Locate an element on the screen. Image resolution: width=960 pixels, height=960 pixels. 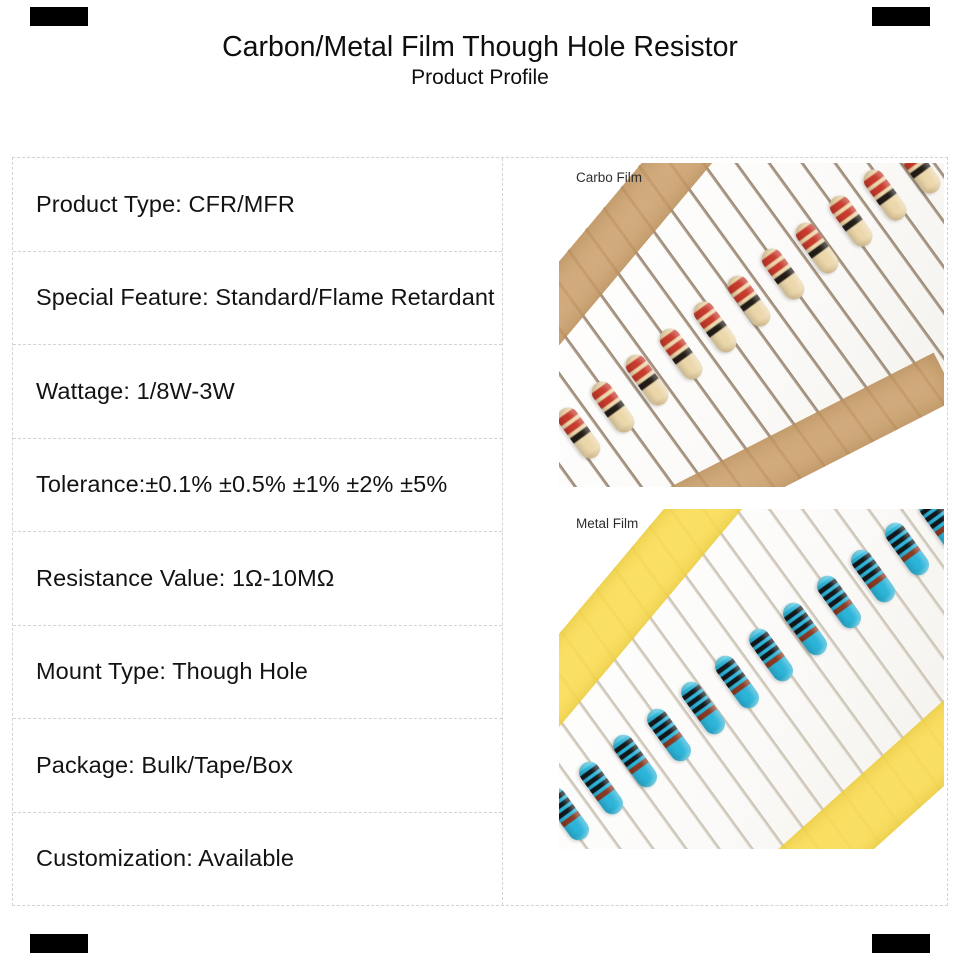
spec-text: Package: Bulk/Tape/Box is located at coordinates (164, 764).